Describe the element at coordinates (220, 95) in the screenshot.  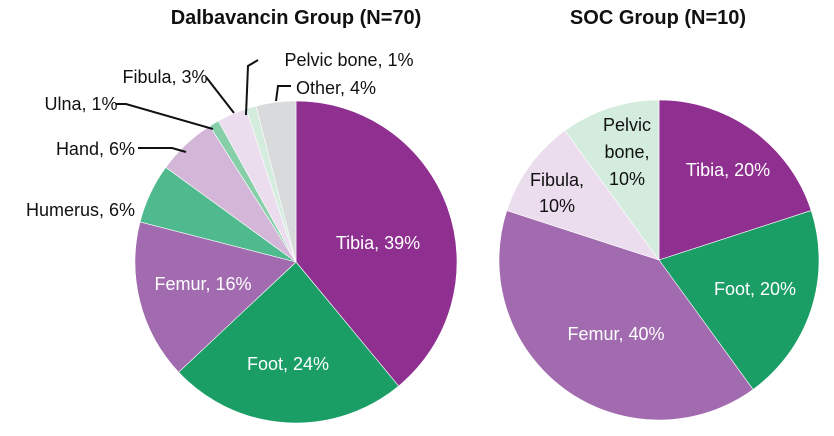
I see `leader-fibula` at that location.